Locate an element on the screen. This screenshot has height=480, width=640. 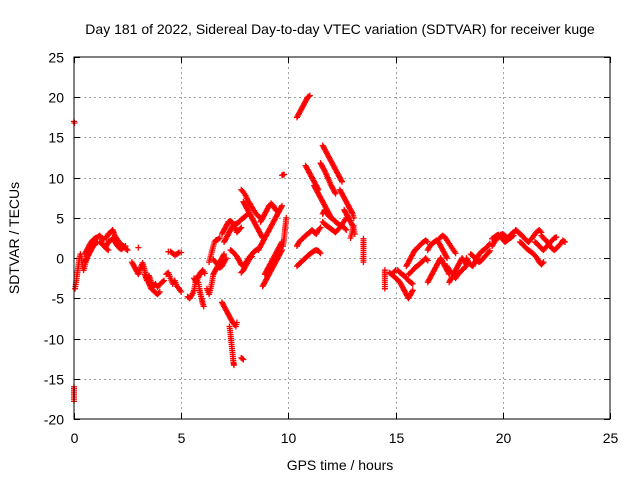
y-tick-label: -10 is located at coordinates (54, 340).